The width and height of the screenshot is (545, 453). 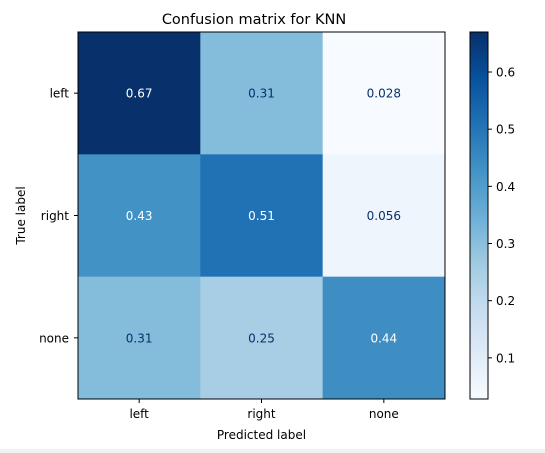 I want to click on x-tick-label: right, so click(x=261, y=414).